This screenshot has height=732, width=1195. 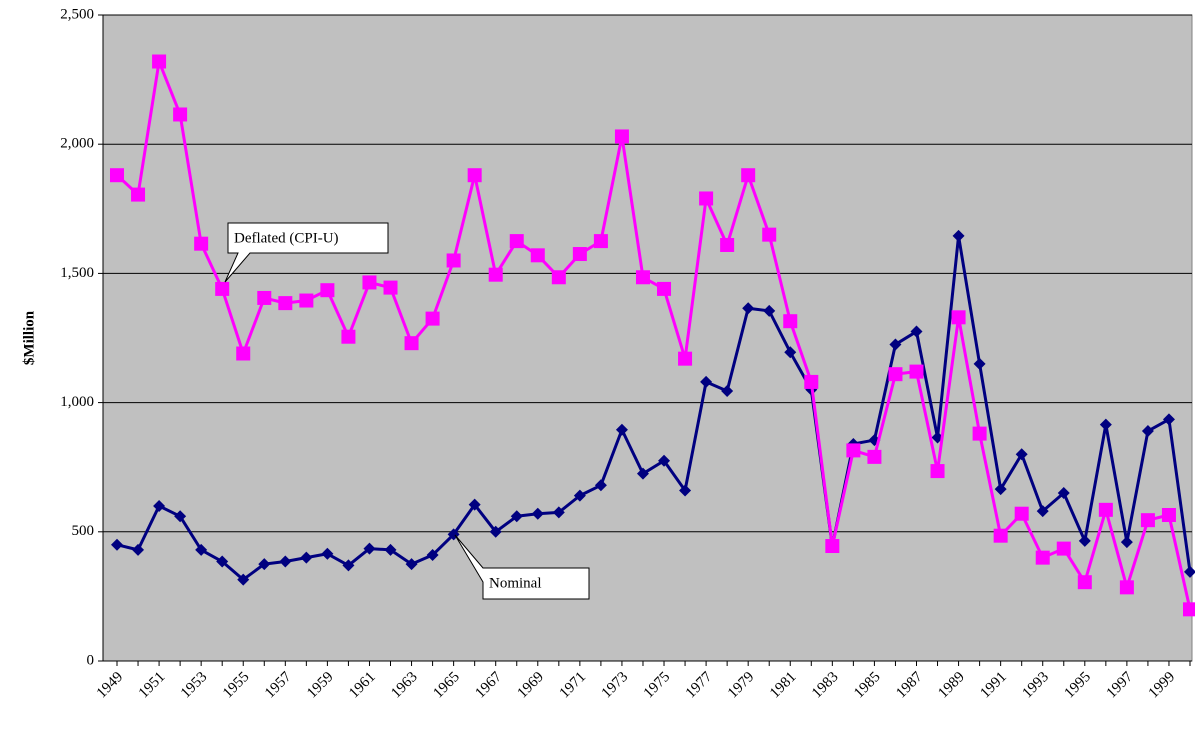 I want to click on x-tick-label: 1969, so click(x=531, y=685).